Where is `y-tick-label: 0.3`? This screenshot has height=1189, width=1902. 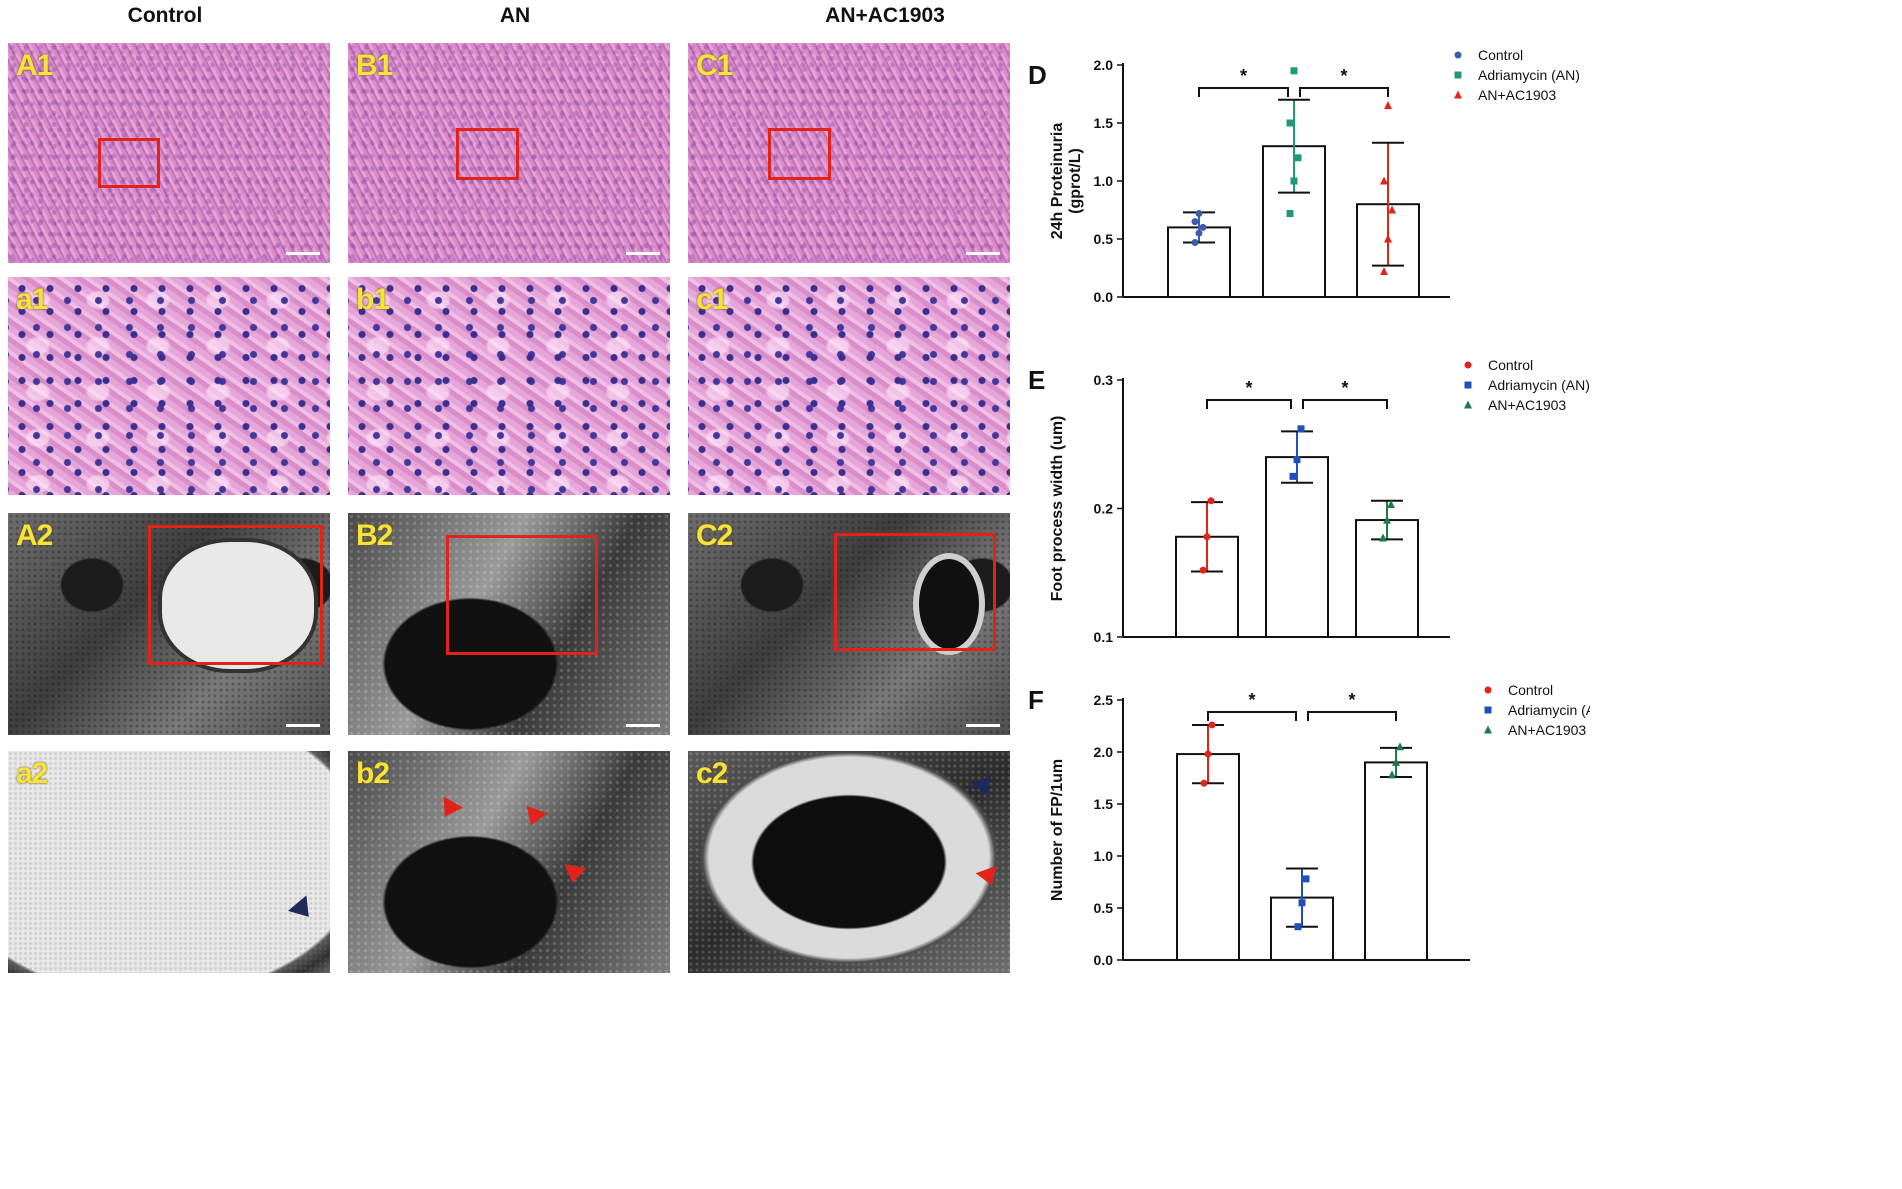
y-tick-label: 0.3 is located at coordinates (1104, 380).